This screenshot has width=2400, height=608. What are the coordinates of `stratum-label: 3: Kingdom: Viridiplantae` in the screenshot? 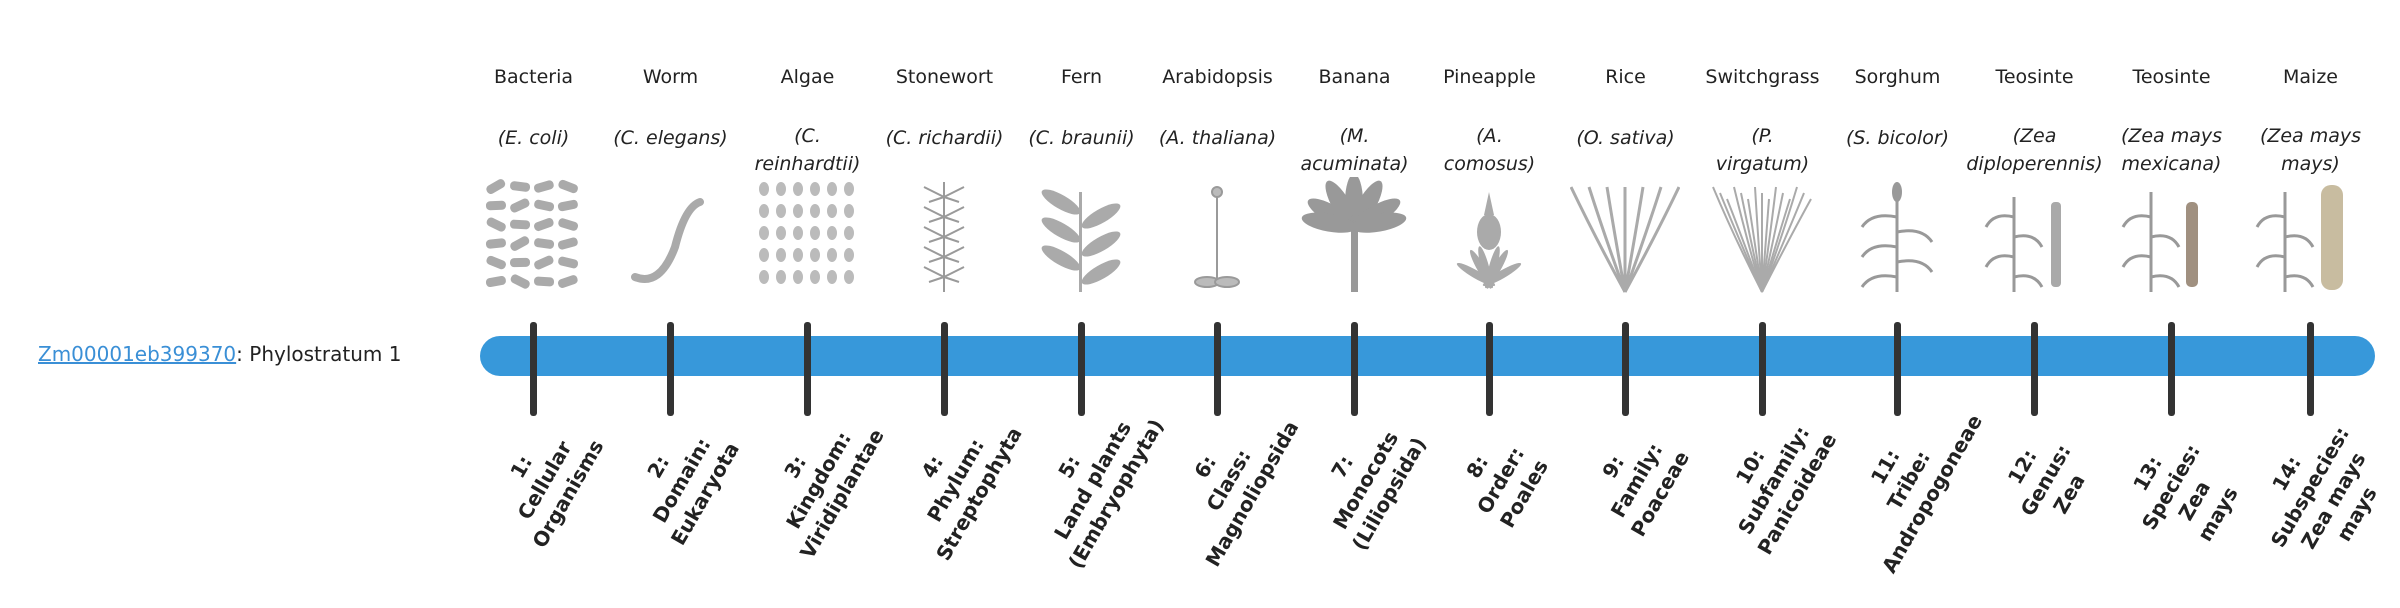 It's located at (819, 481).